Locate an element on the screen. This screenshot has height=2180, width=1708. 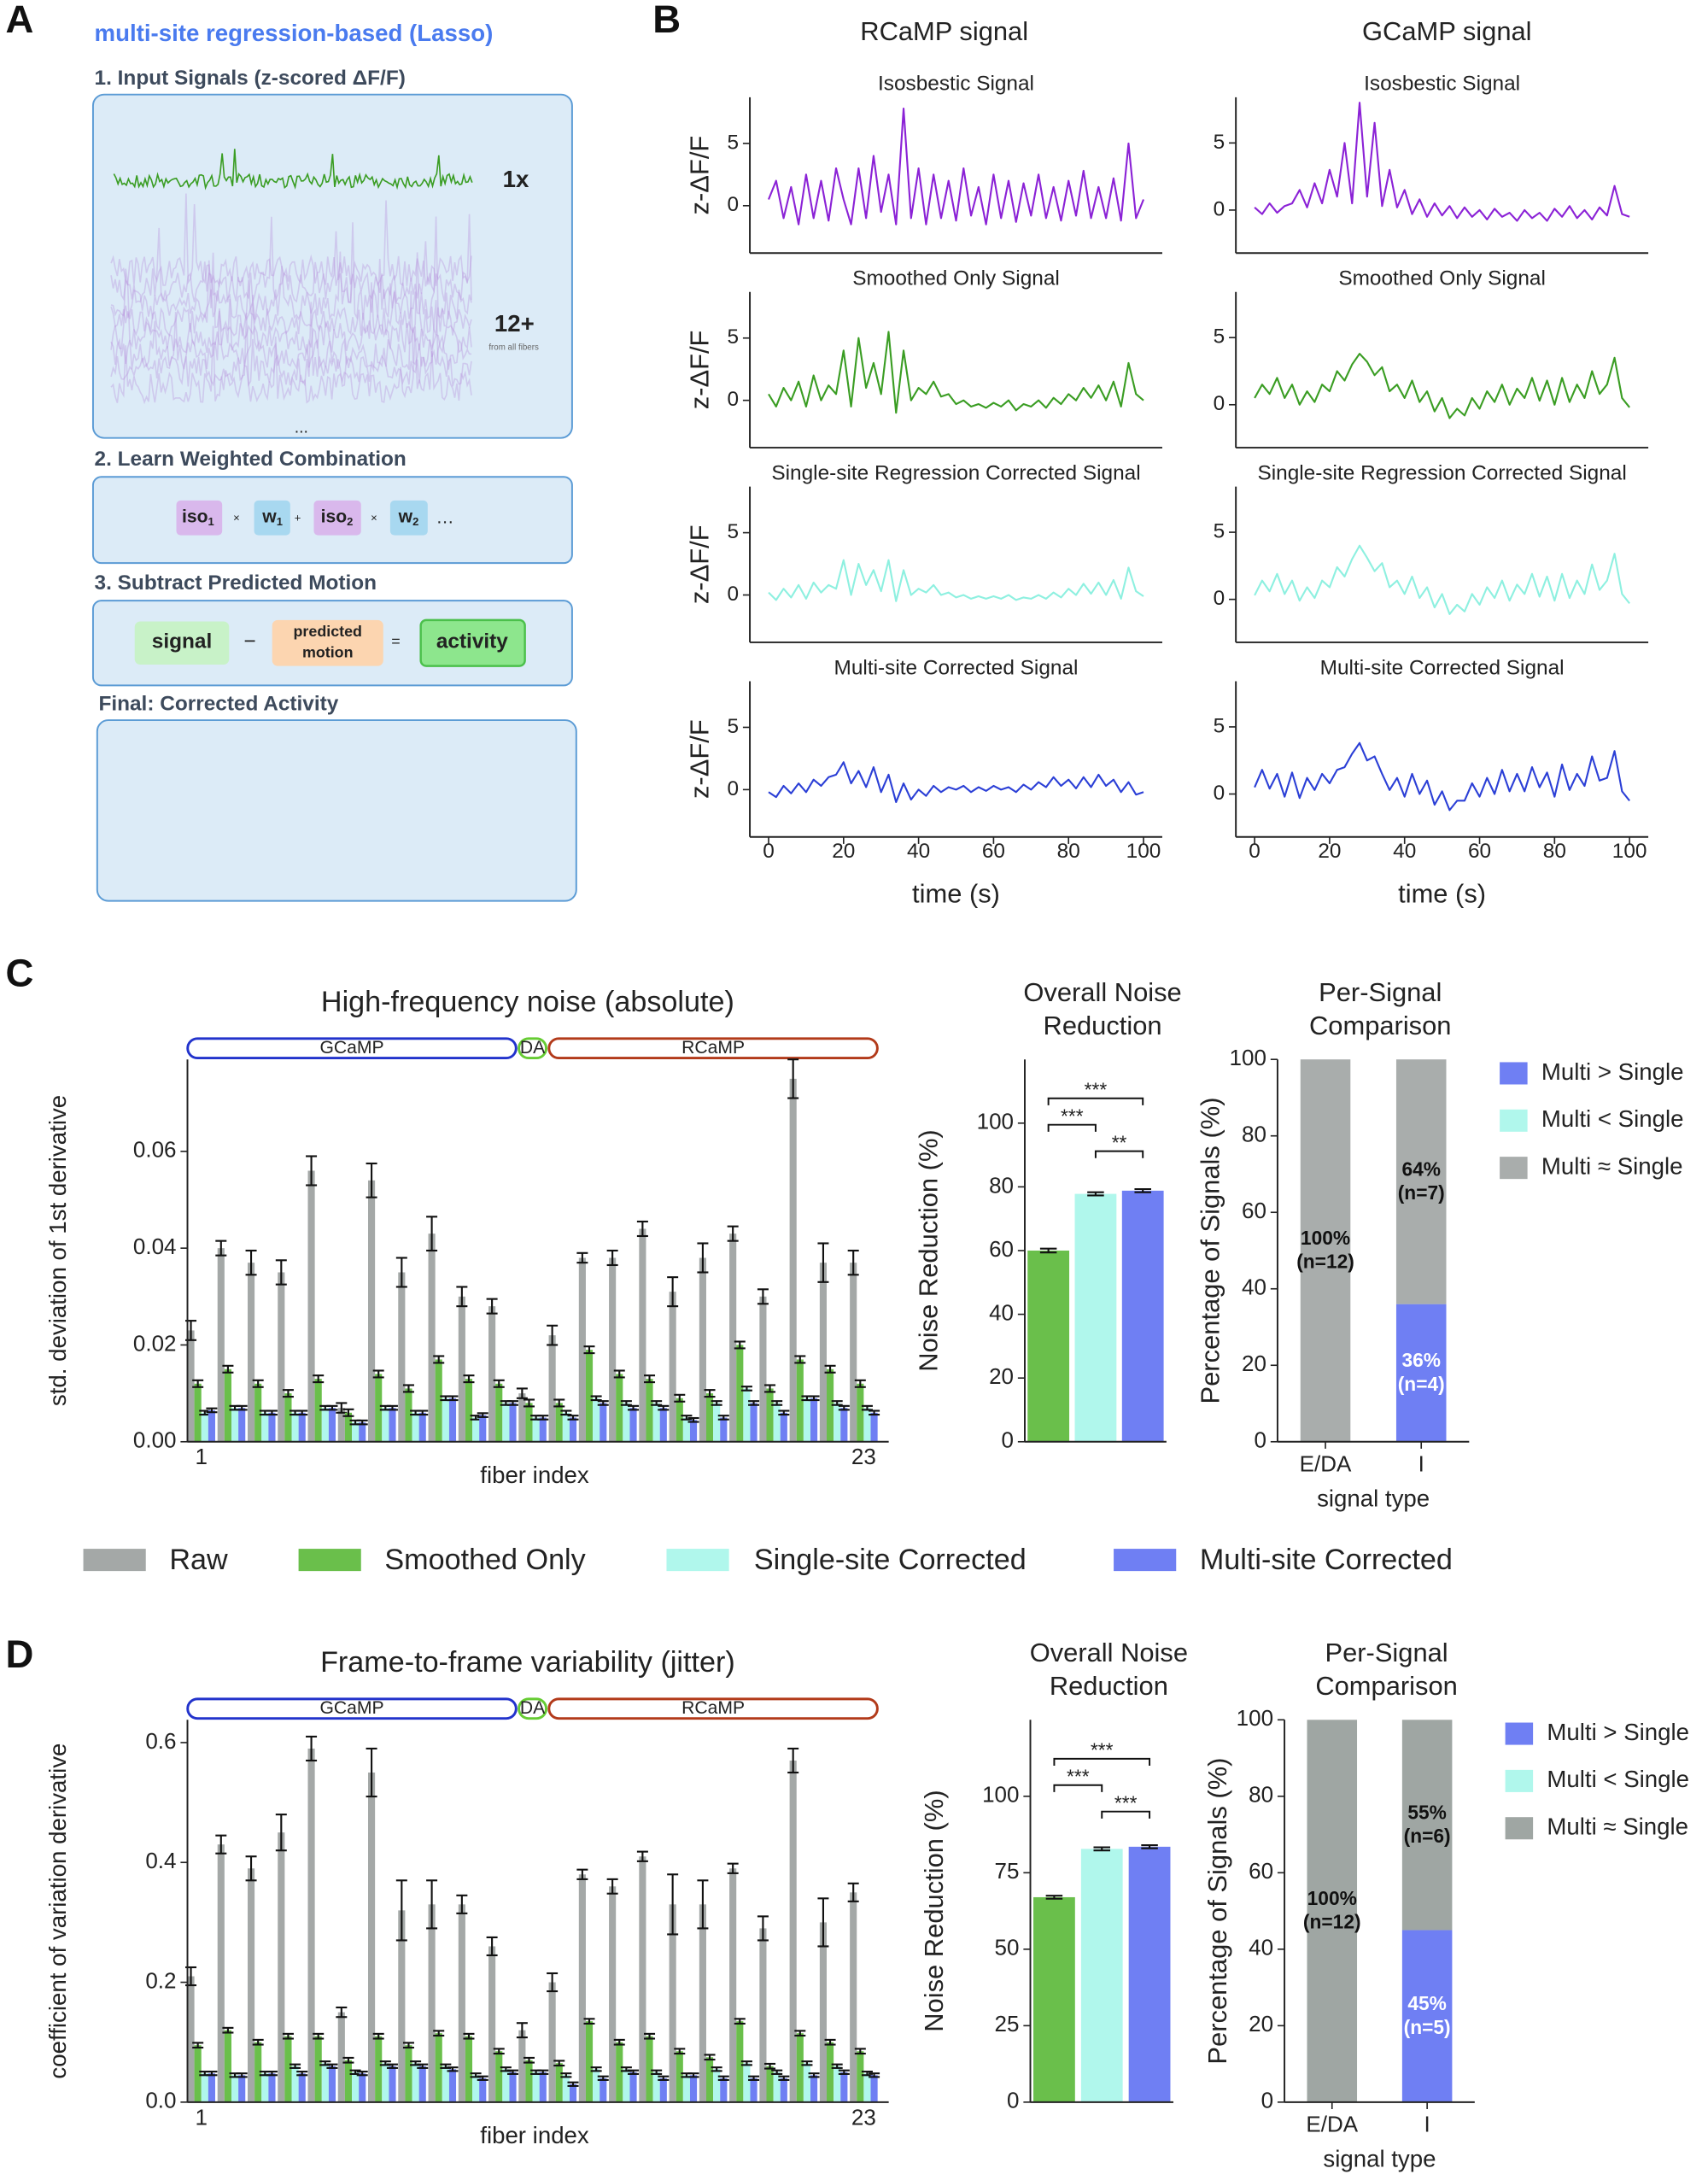
legend-label: Multi > Single is located at coordinates (1618, 1732).